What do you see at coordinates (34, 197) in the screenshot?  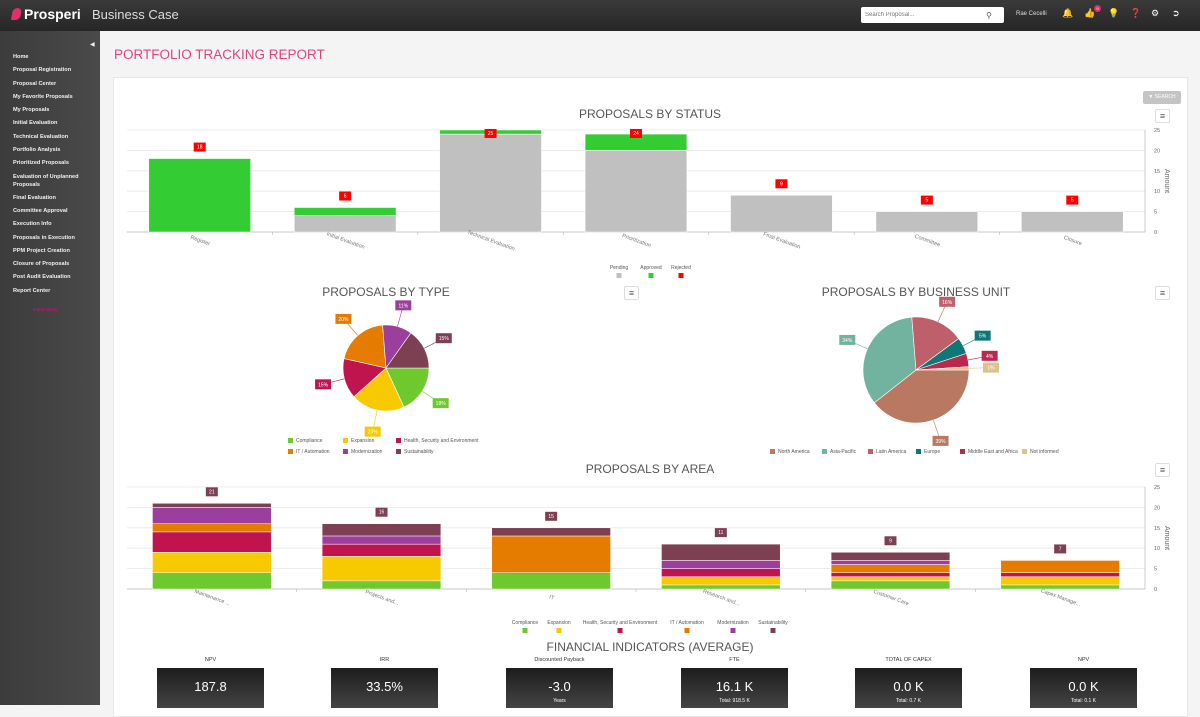 I see `sidebar-item: Final Evaluation` at bounding box center [34, 197].